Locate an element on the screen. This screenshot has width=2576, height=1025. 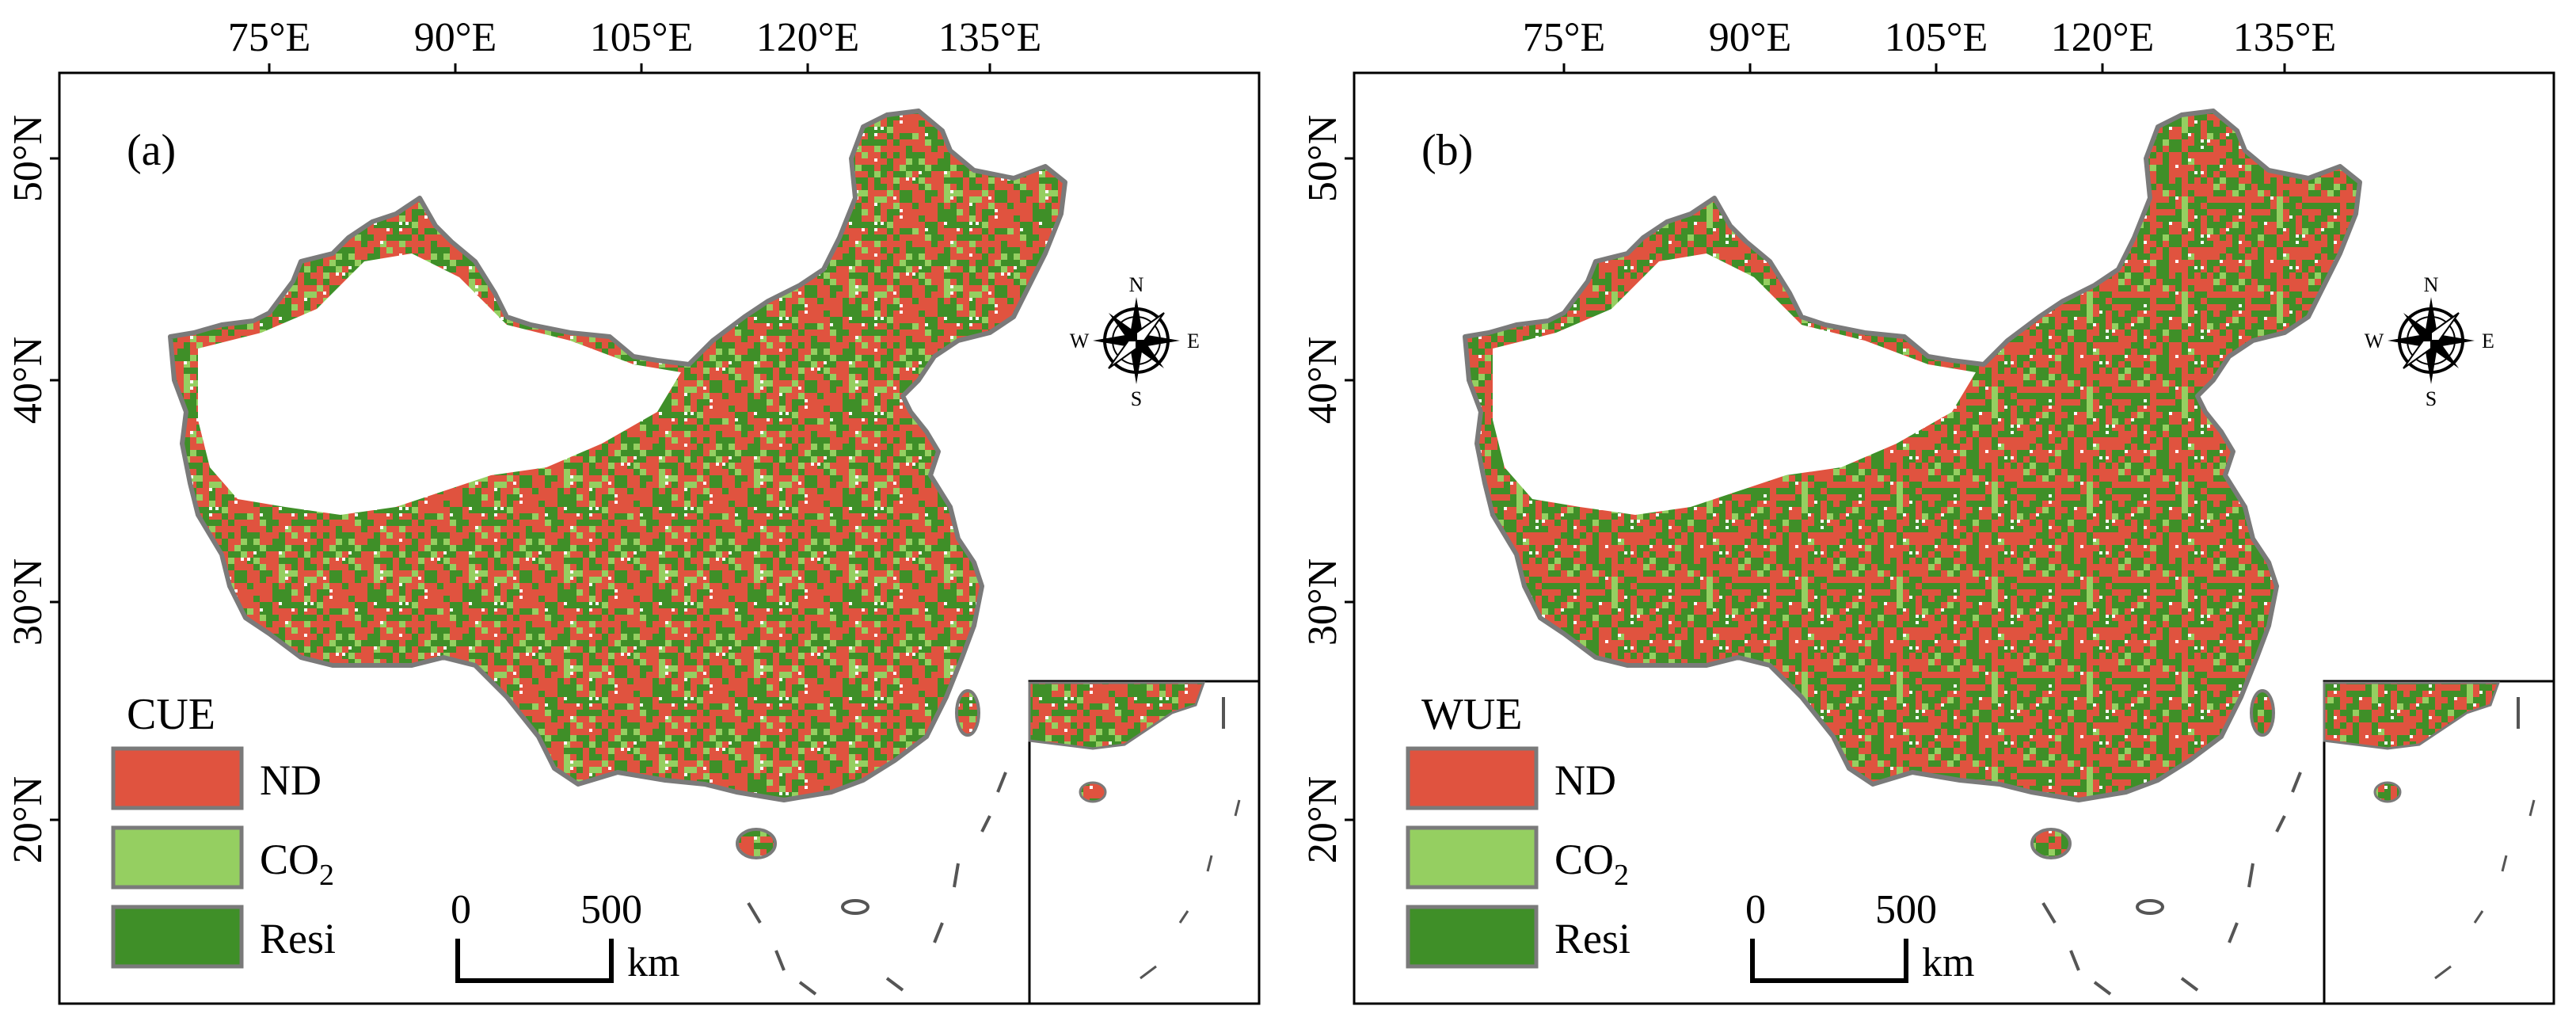
legend: WUE ND CO2 Resi is located at coordinates (1518, 830).